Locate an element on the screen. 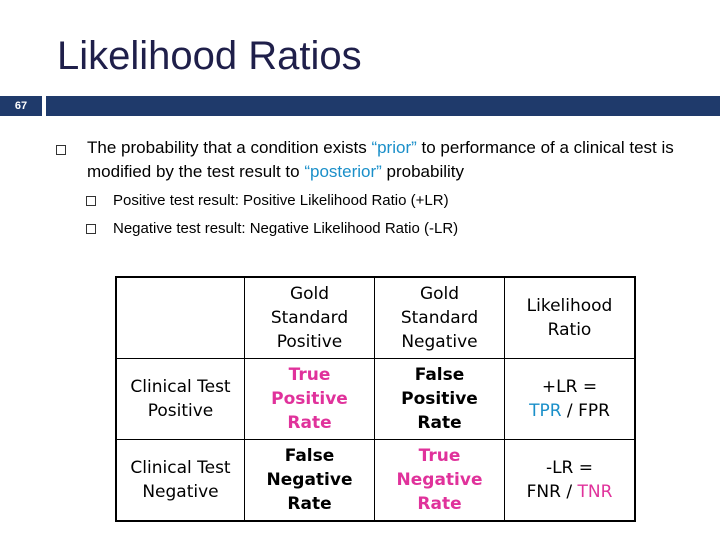 Image resolution: width=720 pixels, height=540 pixels. slide-header-bar: 67 is located at coordinates (360, 106).